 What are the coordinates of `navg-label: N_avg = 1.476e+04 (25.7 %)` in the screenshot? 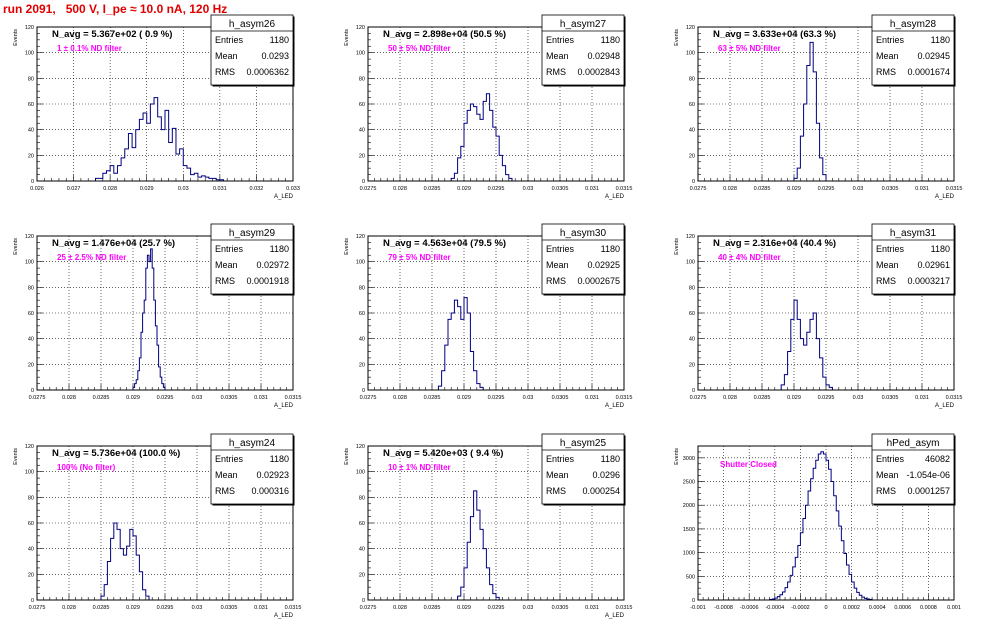 It's located at (113, 243).